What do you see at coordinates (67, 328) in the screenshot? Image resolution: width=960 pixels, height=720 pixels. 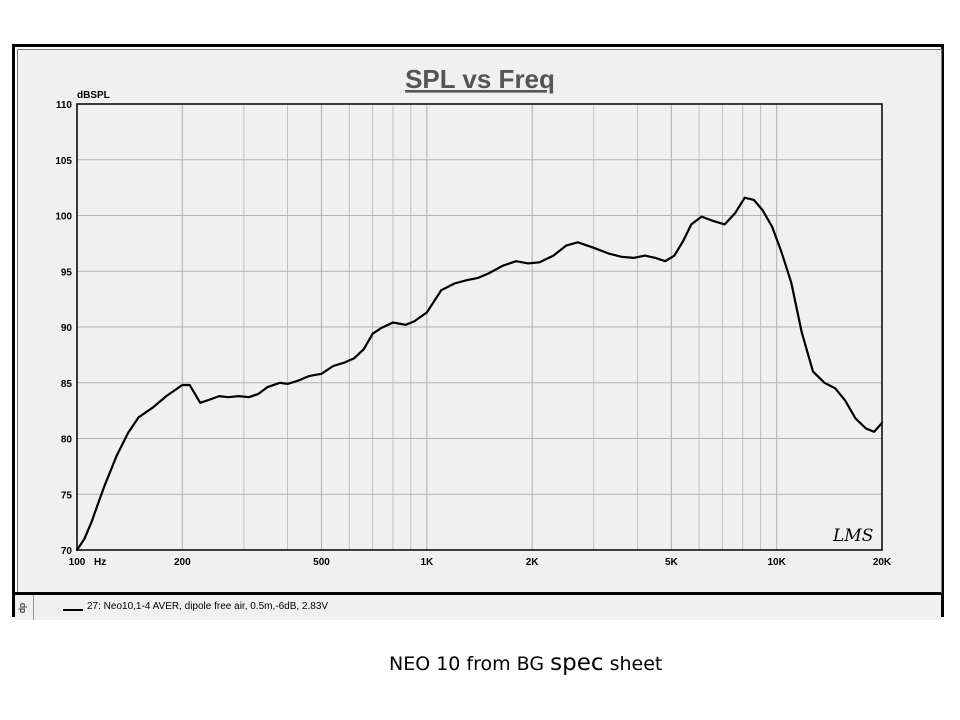 I see `y-tick-label: 90` at bounding box center [67, 328].